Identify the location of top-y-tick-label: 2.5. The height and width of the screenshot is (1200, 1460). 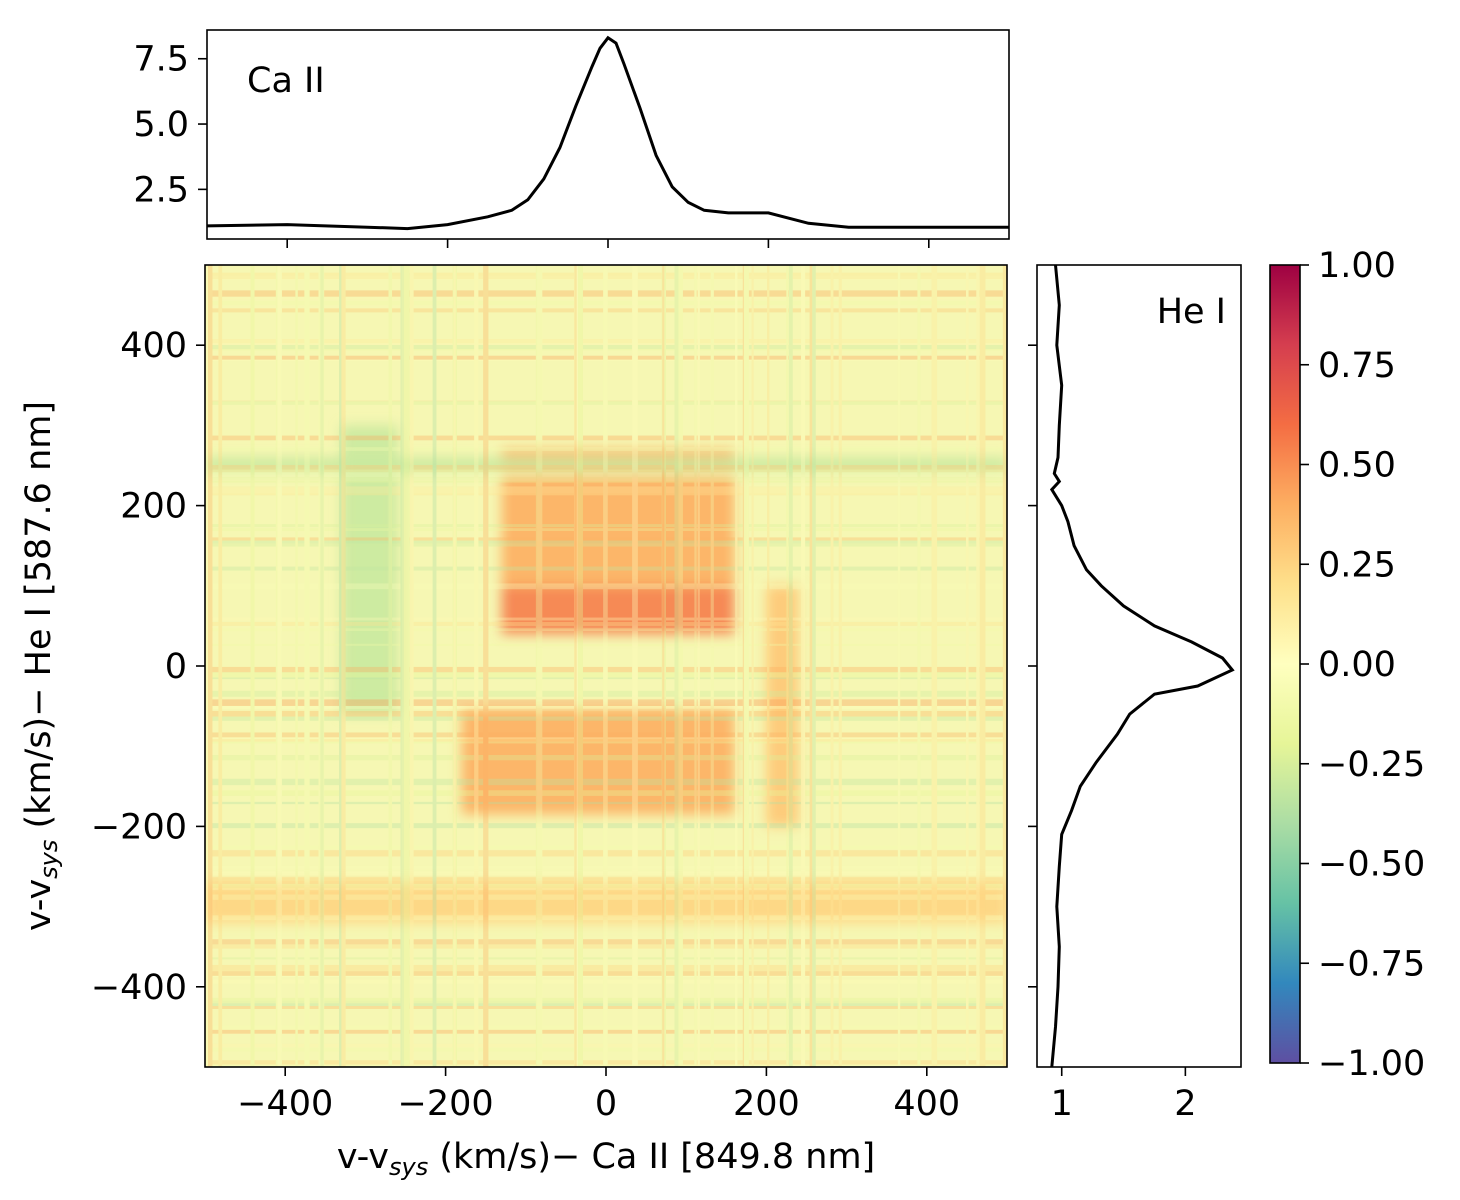
(161, 190).